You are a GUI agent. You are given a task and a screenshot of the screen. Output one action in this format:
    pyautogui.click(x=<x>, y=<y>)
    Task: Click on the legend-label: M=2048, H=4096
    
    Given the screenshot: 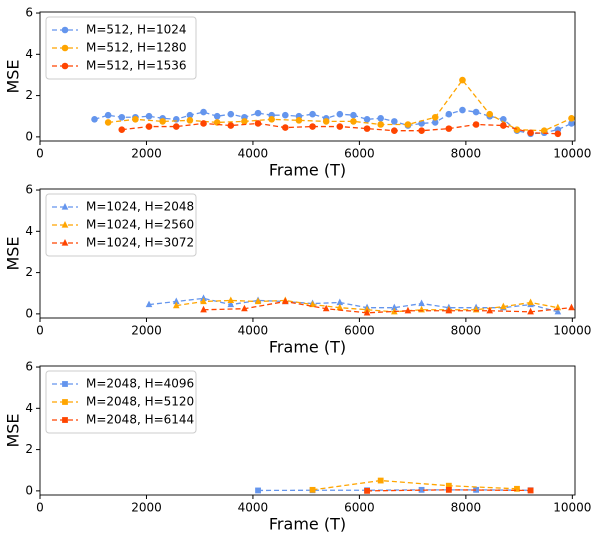 What is the action you would take?
    pyautogui.click(x=140, y=384)
    